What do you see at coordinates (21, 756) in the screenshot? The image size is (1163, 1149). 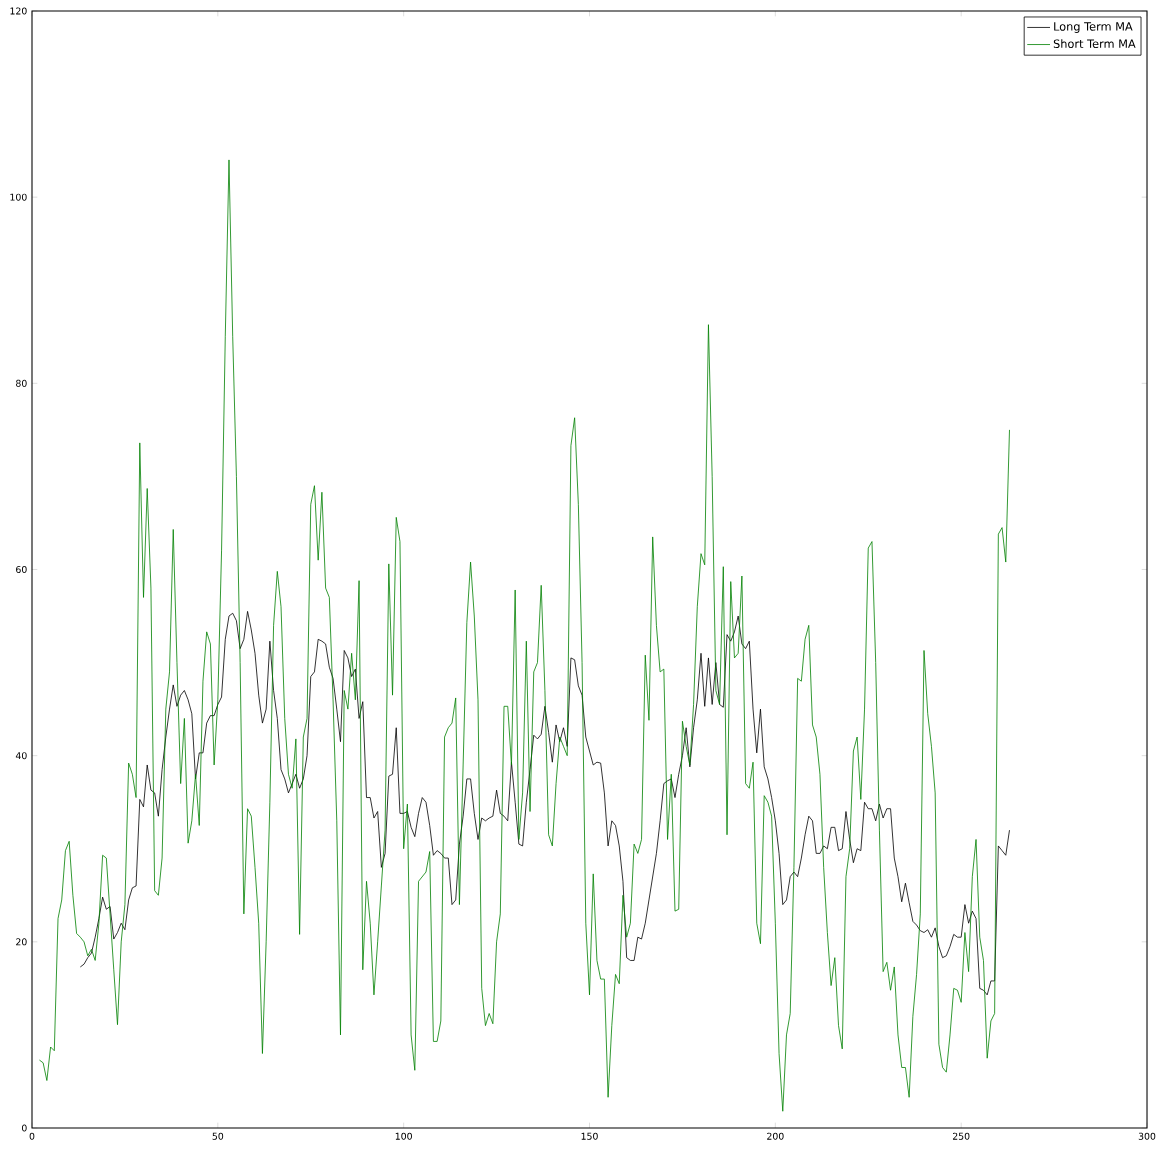 I see `y-tick-label: 40` at bounding box center [21, 756].